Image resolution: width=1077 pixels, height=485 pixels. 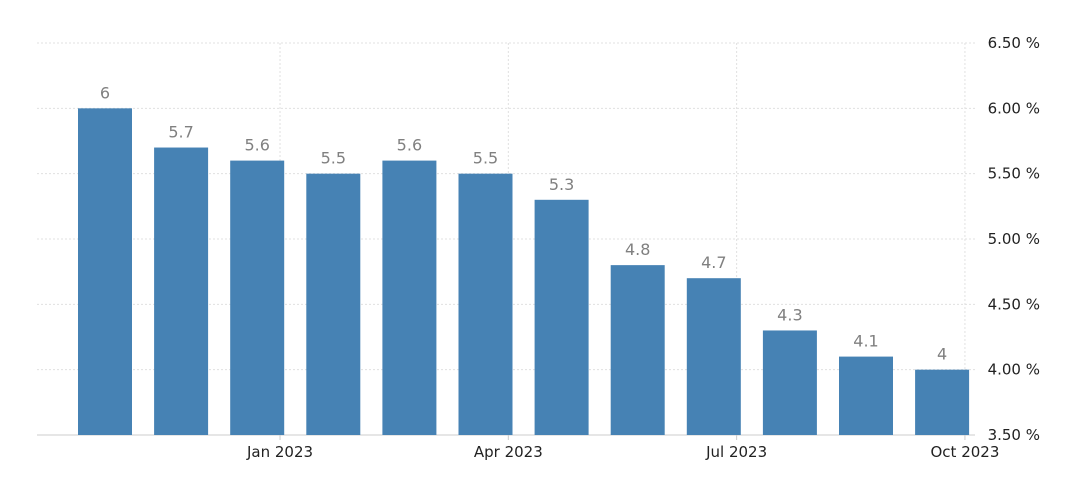 I want to click on bar-value-label: 4.3, so click(x=789, y=314).